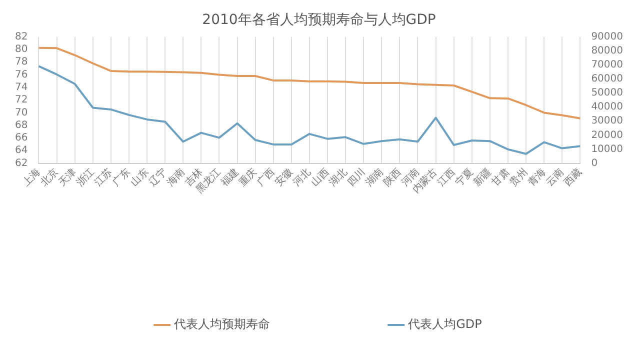 Image resolution: width=640 pixels, height=349 pixels. I want to click on y-tick-label: 66, so click(21, 138).